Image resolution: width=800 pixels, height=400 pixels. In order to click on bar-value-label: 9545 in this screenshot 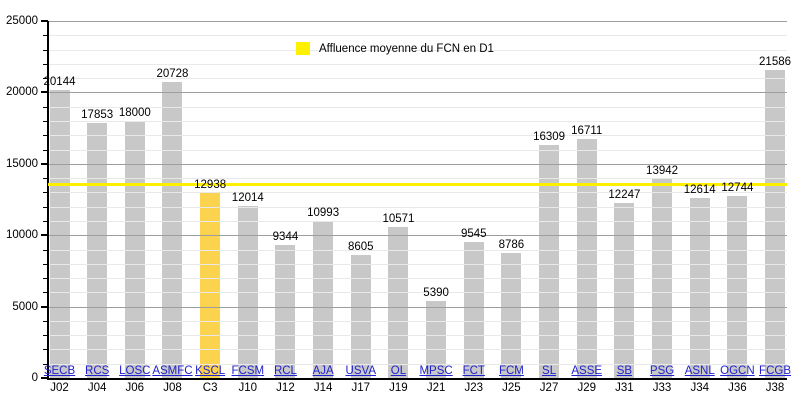, I will do `click(473, 233)`.